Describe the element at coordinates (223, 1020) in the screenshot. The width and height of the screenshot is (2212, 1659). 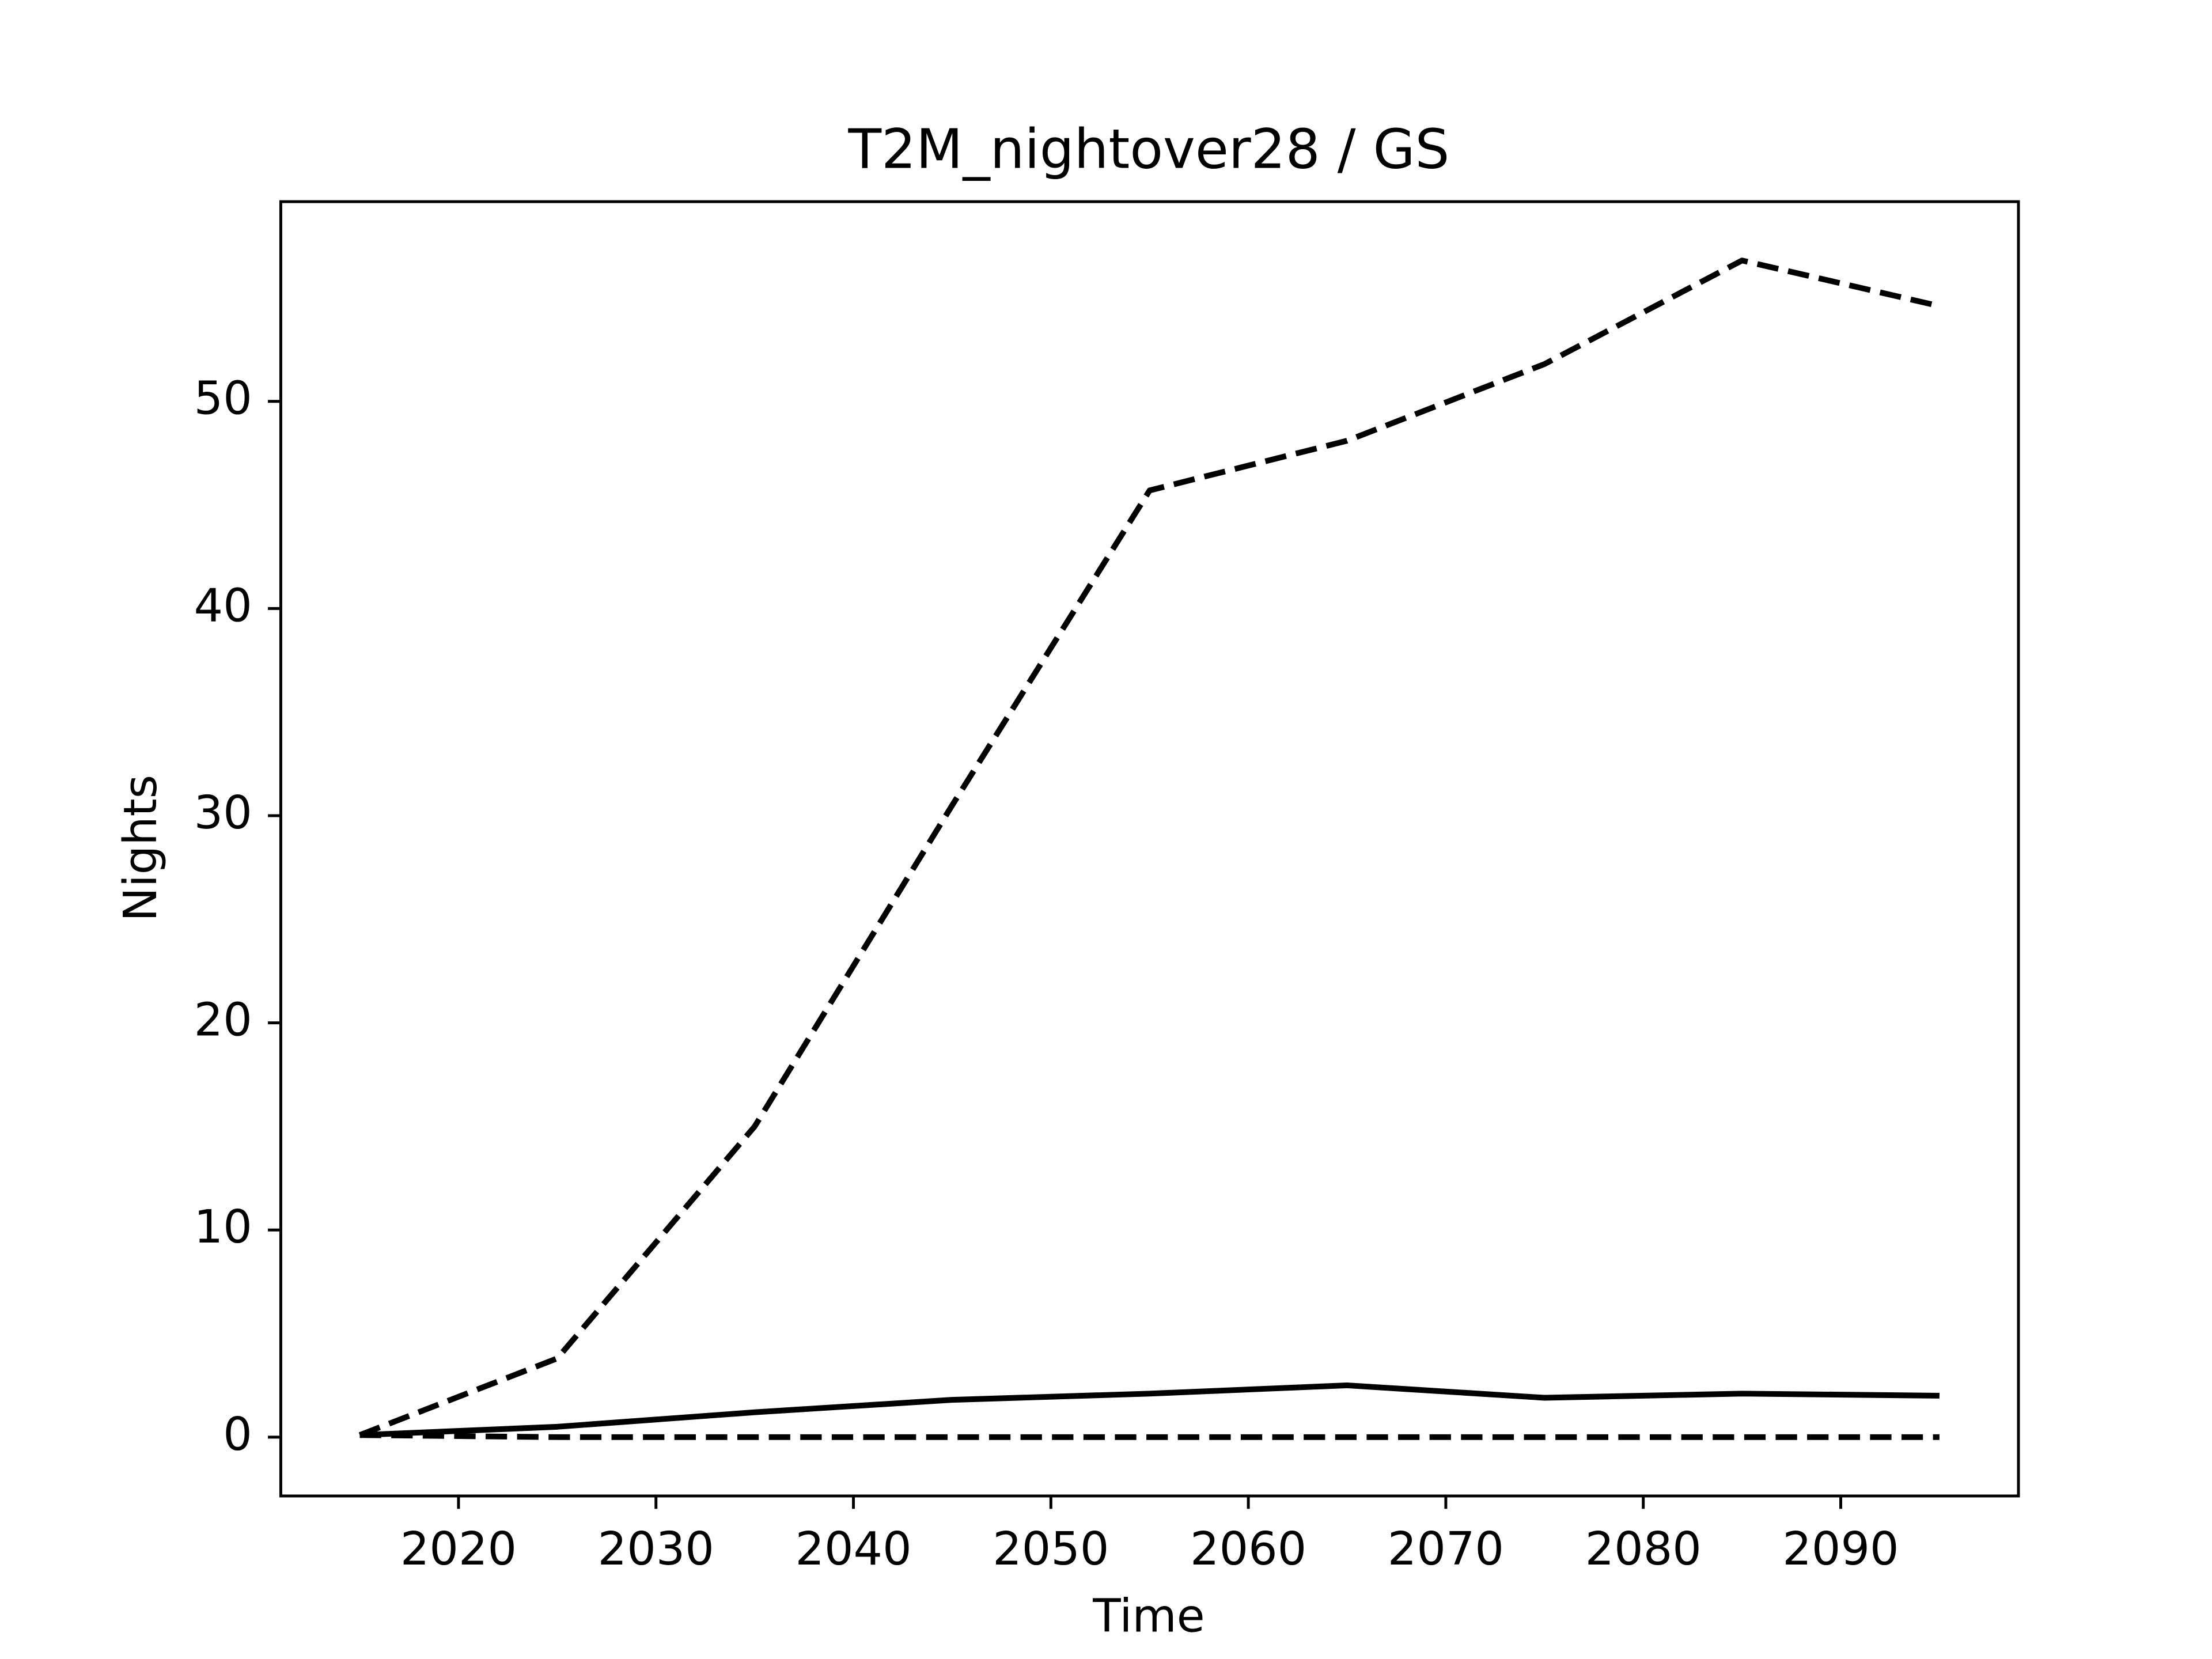
I see `y-tick-label: 20` at that location.